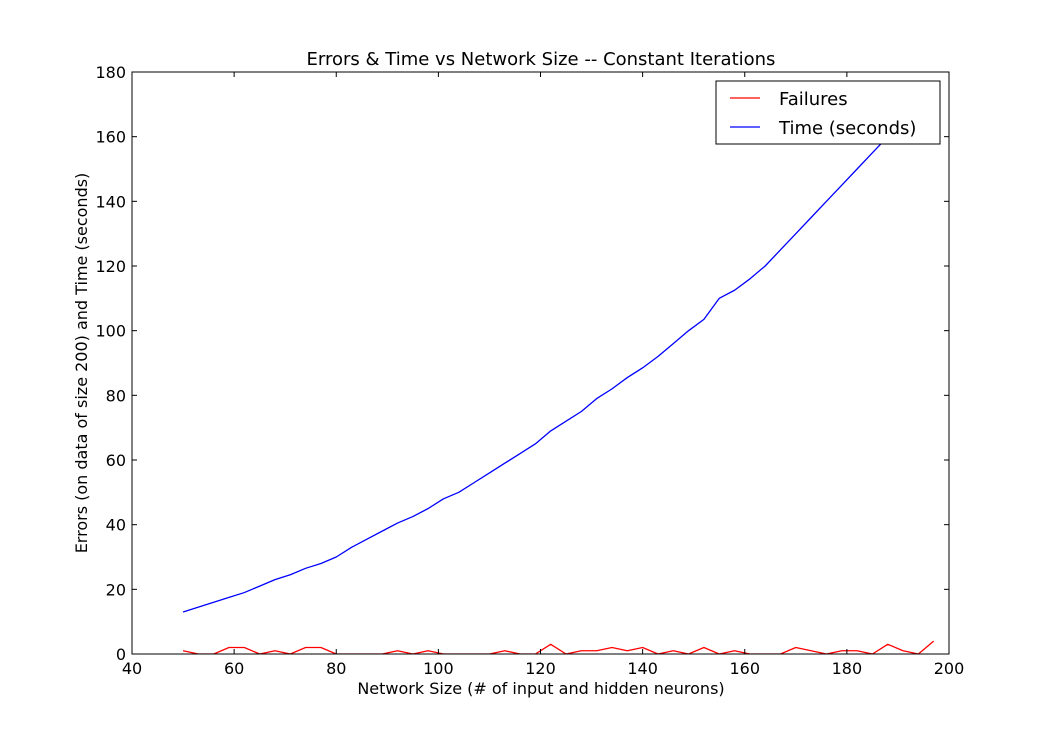 The height and width of the screenshot is (732, 1056). I want to click on y-tick-label: 100, so click(110, 331).